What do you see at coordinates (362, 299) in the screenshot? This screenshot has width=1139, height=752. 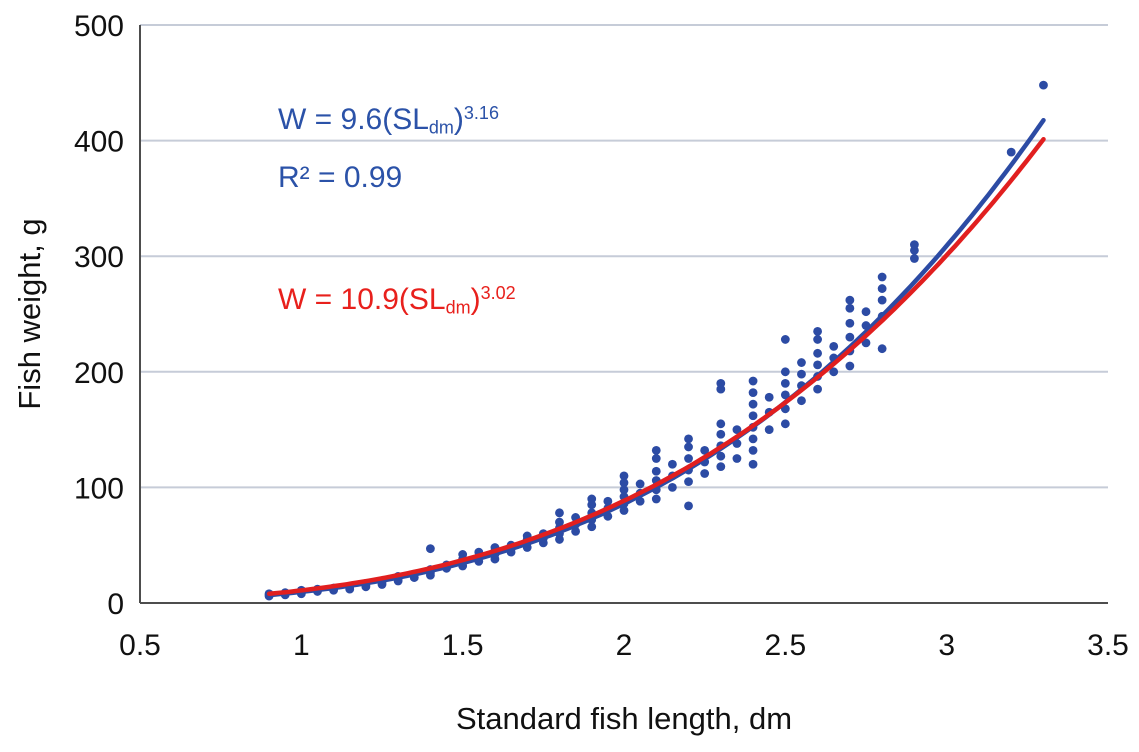 I see `red-fit-equation-pre: W = 10.9(SL` at bounding box center [362, 299].